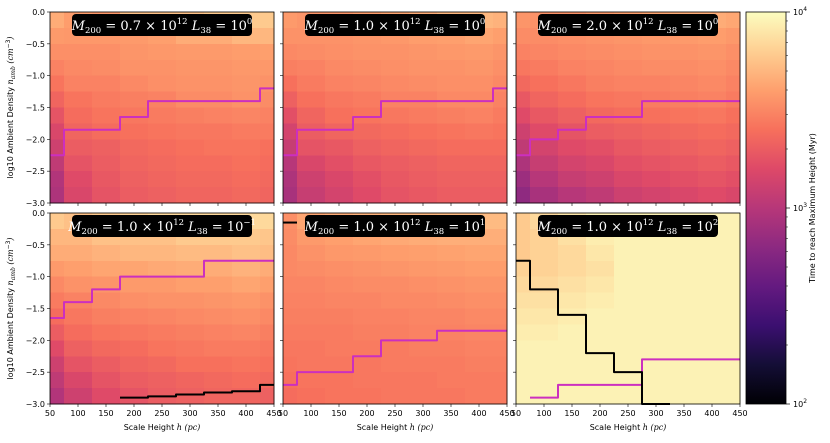 This screenshot has height=443, width=830. I want to click on x-tick-label: 200, so click(133, 413).